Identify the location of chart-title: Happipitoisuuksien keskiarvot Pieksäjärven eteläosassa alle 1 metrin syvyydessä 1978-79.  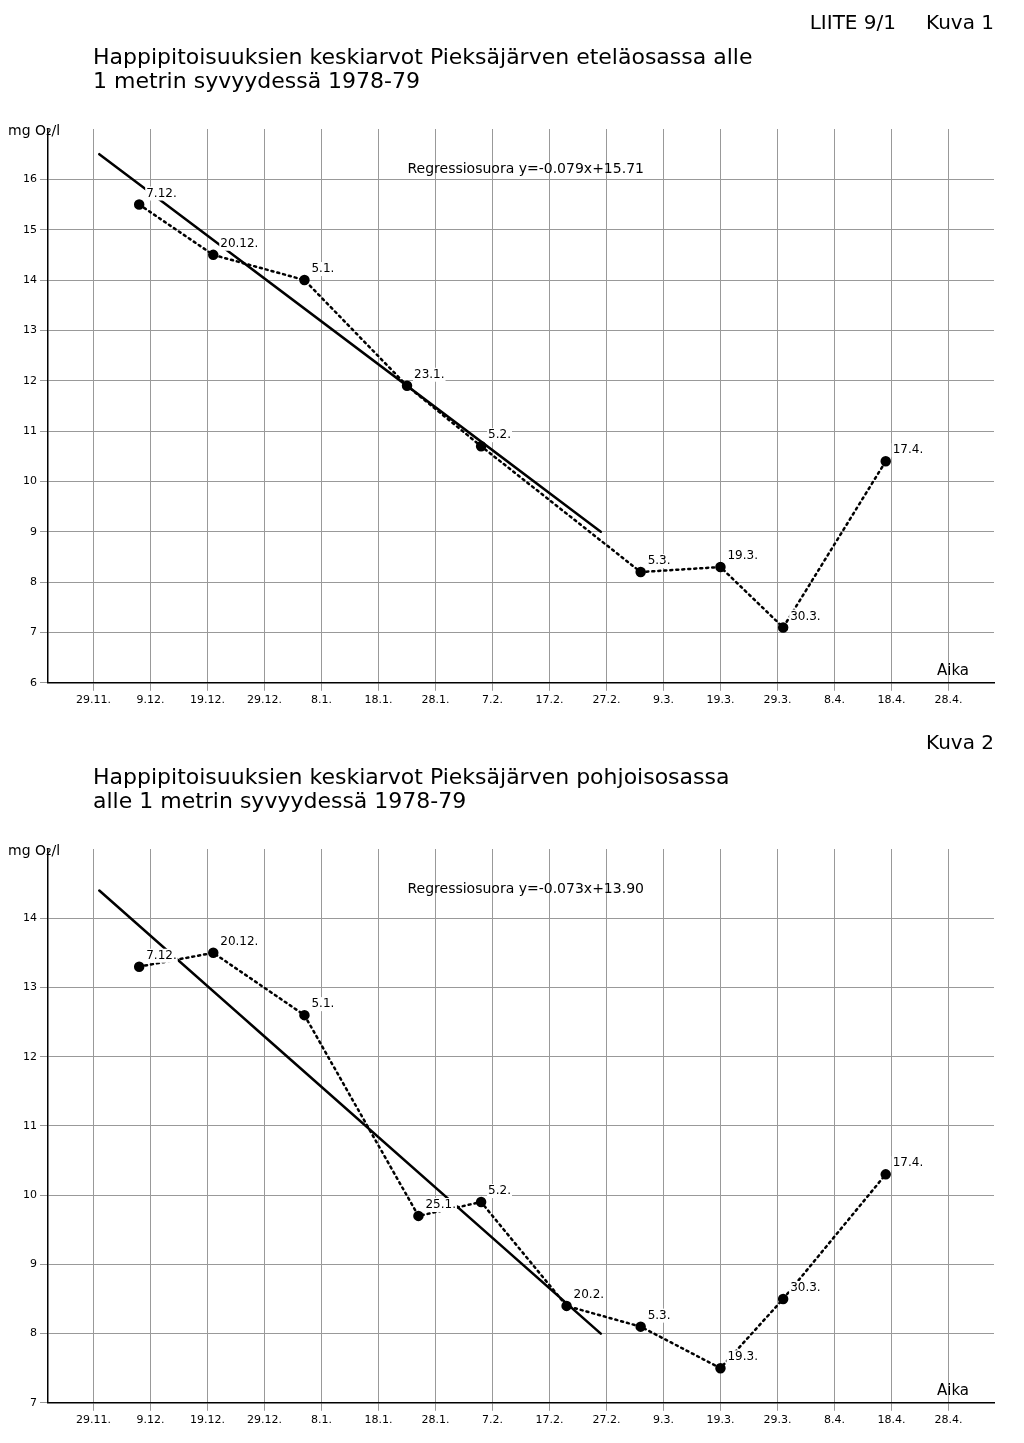
(423, 68).